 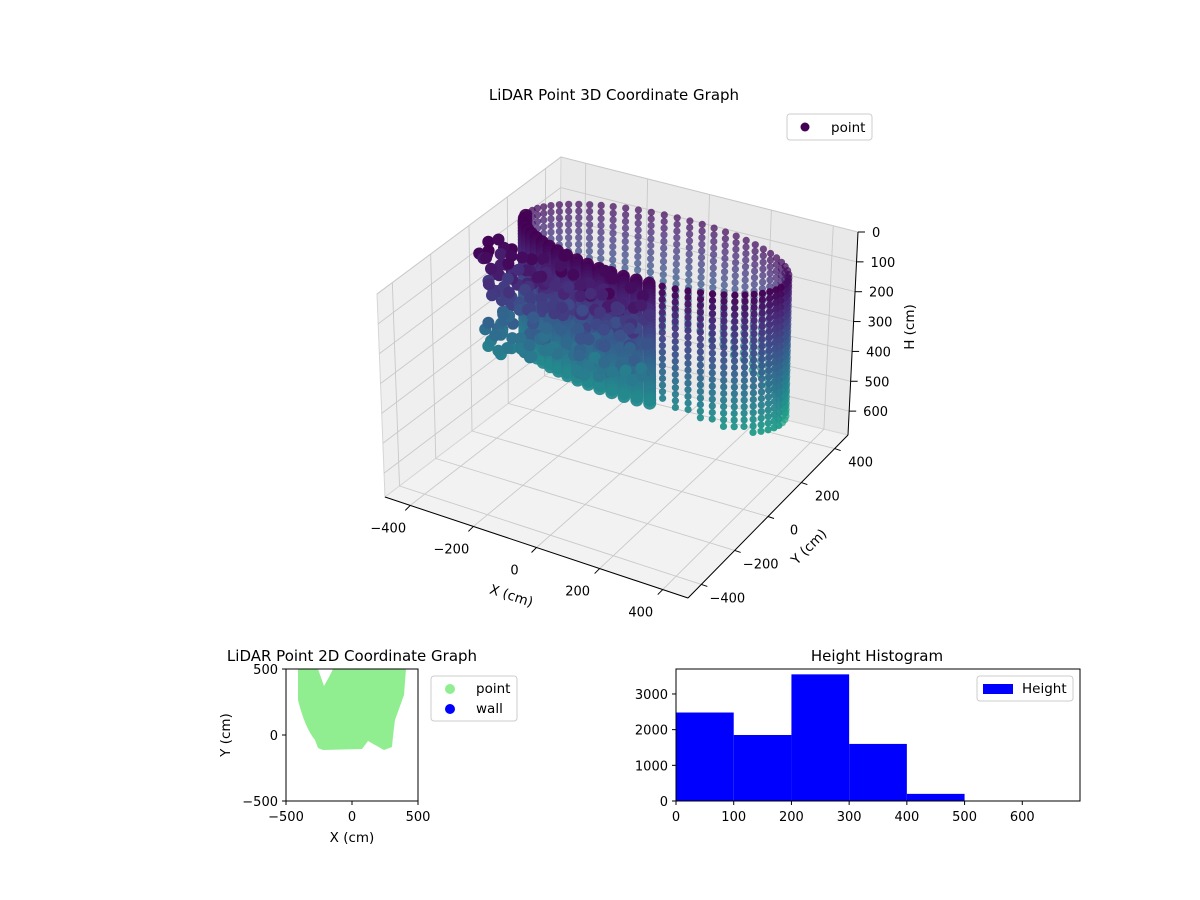 What do you see at coordinates (651, 695) in the screenshot?
I see `y-tick-label-hist: 3000` at bounding box center [651, 695].